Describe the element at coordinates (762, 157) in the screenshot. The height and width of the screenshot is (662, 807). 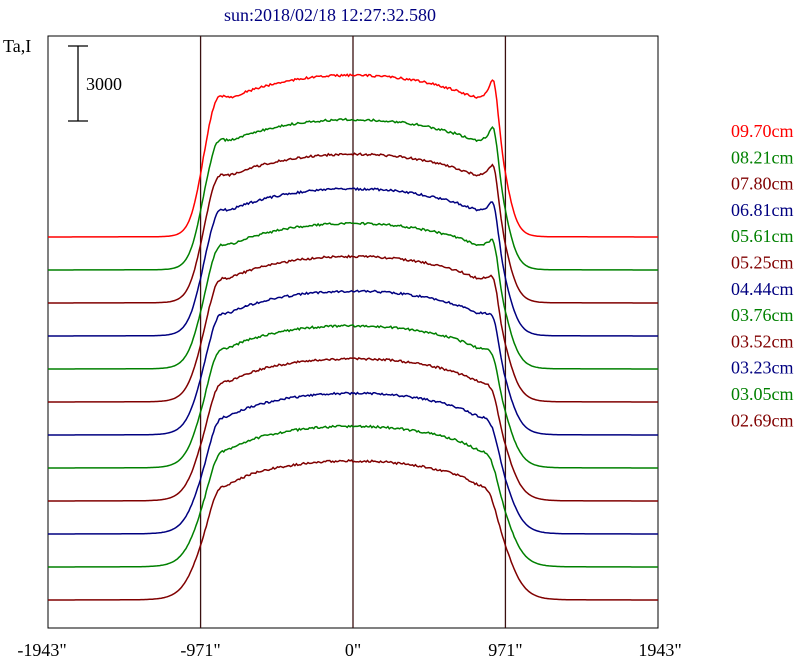
I see `legend-entry: 08.21cm` at that location.